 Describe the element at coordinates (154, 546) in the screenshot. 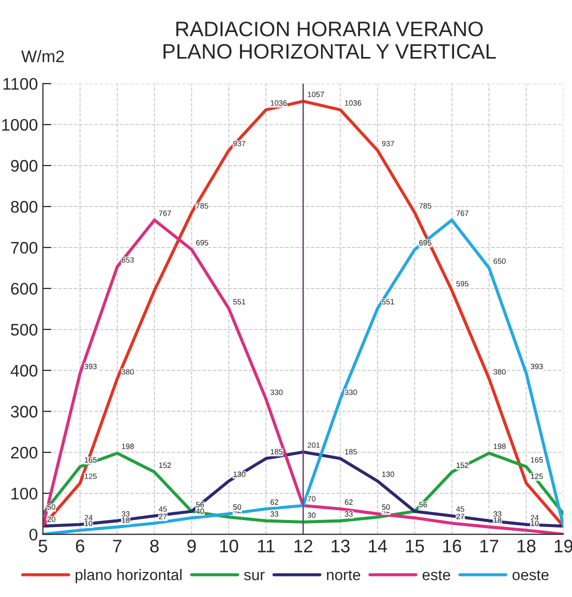

I see `x-tick-label: 8` at that location.